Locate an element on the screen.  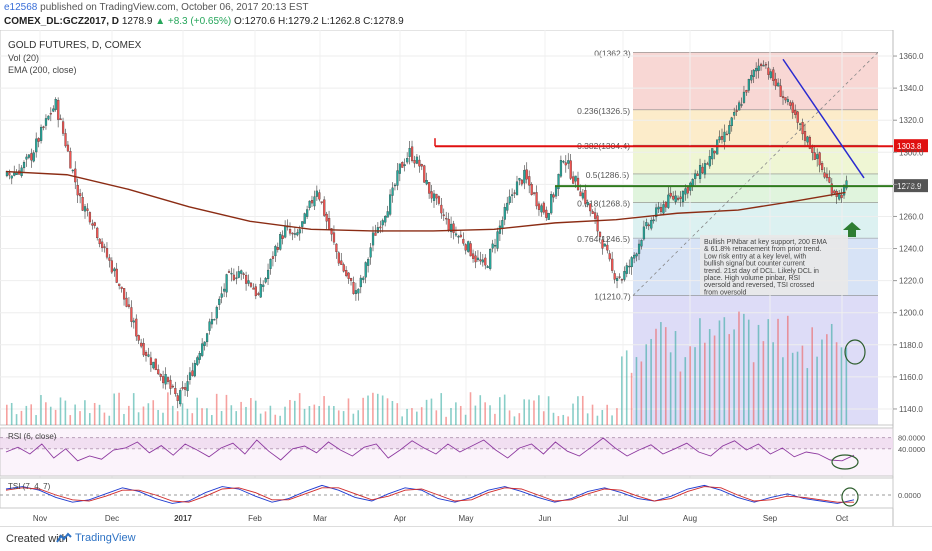
rsi-tick-label: 40.0000 is located at coordinates (911, 449).